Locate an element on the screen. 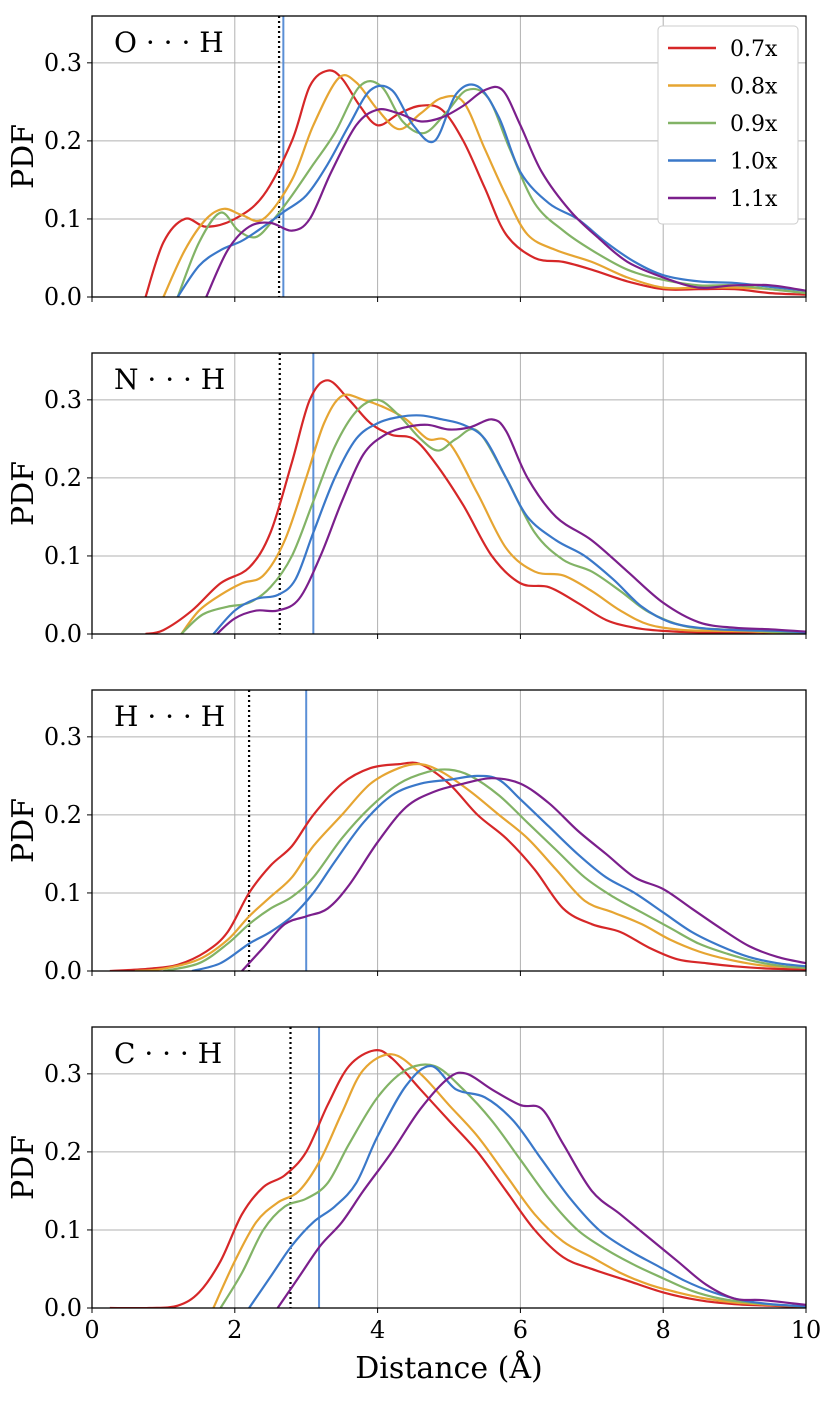 The height and width of the screenshot is (1403, 830). legend-box is located at coordinates (728, 125).